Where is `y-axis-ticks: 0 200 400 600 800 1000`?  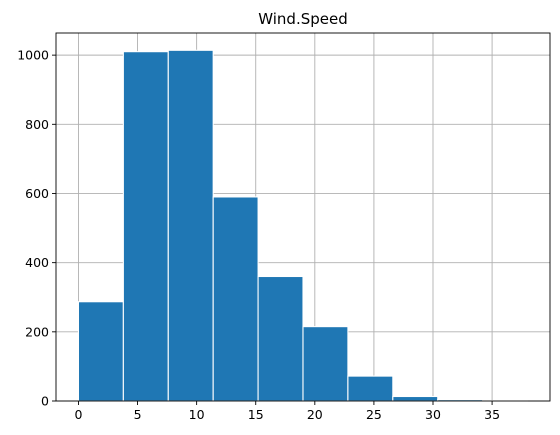 y-axis-ticks: 0 200 400 600 800 1000 is located at coordinates (36, 228).